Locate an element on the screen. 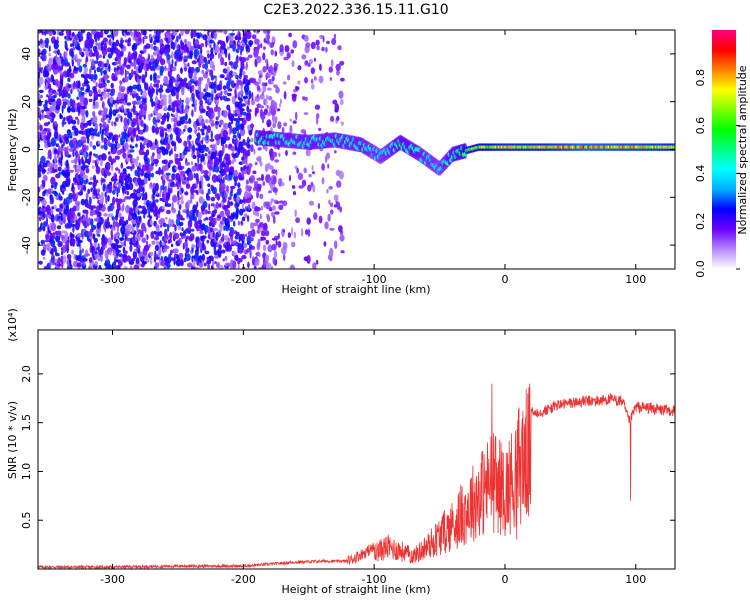  y-tick-label: 1.5 is located at coordinates (26, 423).